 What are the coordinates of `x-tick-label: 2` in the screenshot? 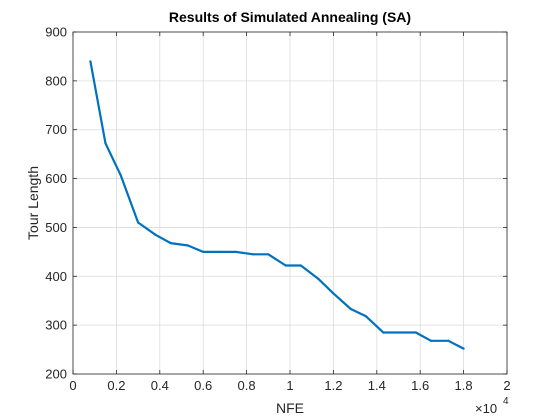 It's located at (506, 385).